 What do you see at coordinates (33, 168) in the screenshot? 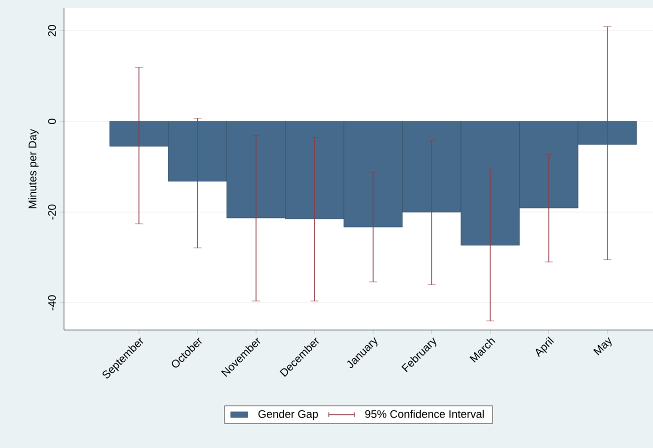
I see `y-axis-title: Minutes per Day` at bounding box center [33, 168].